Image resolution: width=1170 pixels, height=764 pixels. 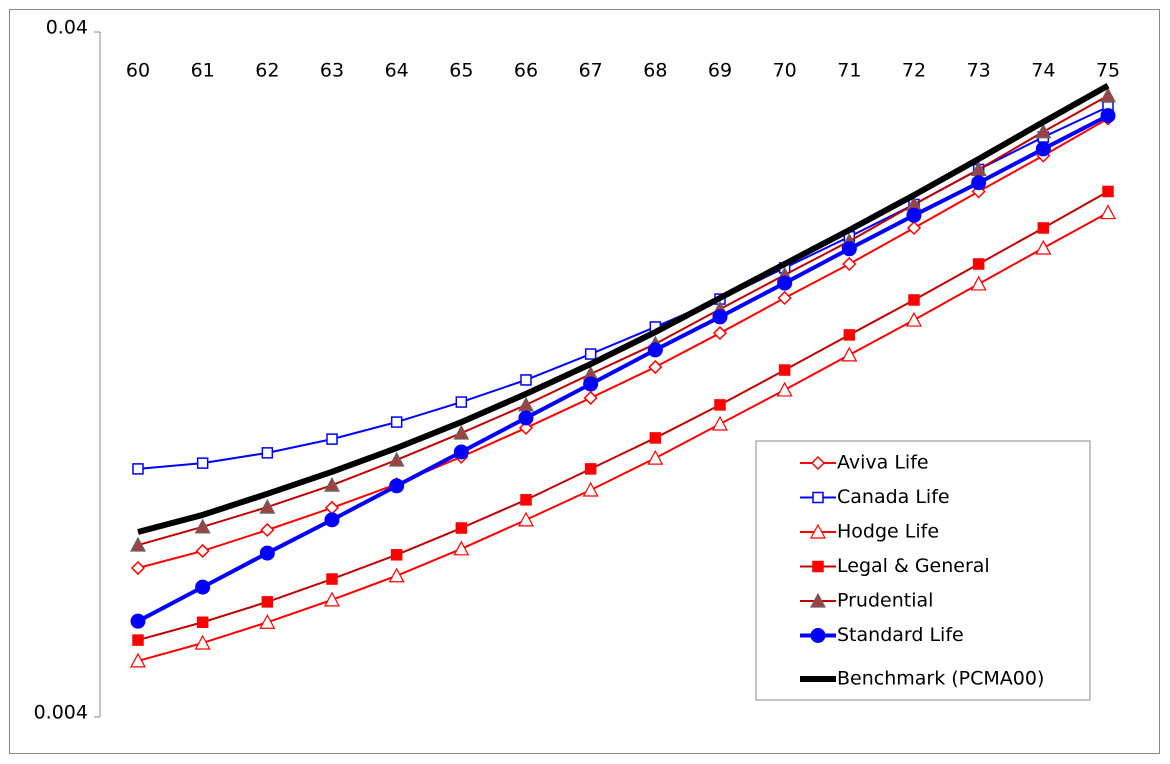 I want to click on x-tick-label: 67, so click(x=591, y=71).